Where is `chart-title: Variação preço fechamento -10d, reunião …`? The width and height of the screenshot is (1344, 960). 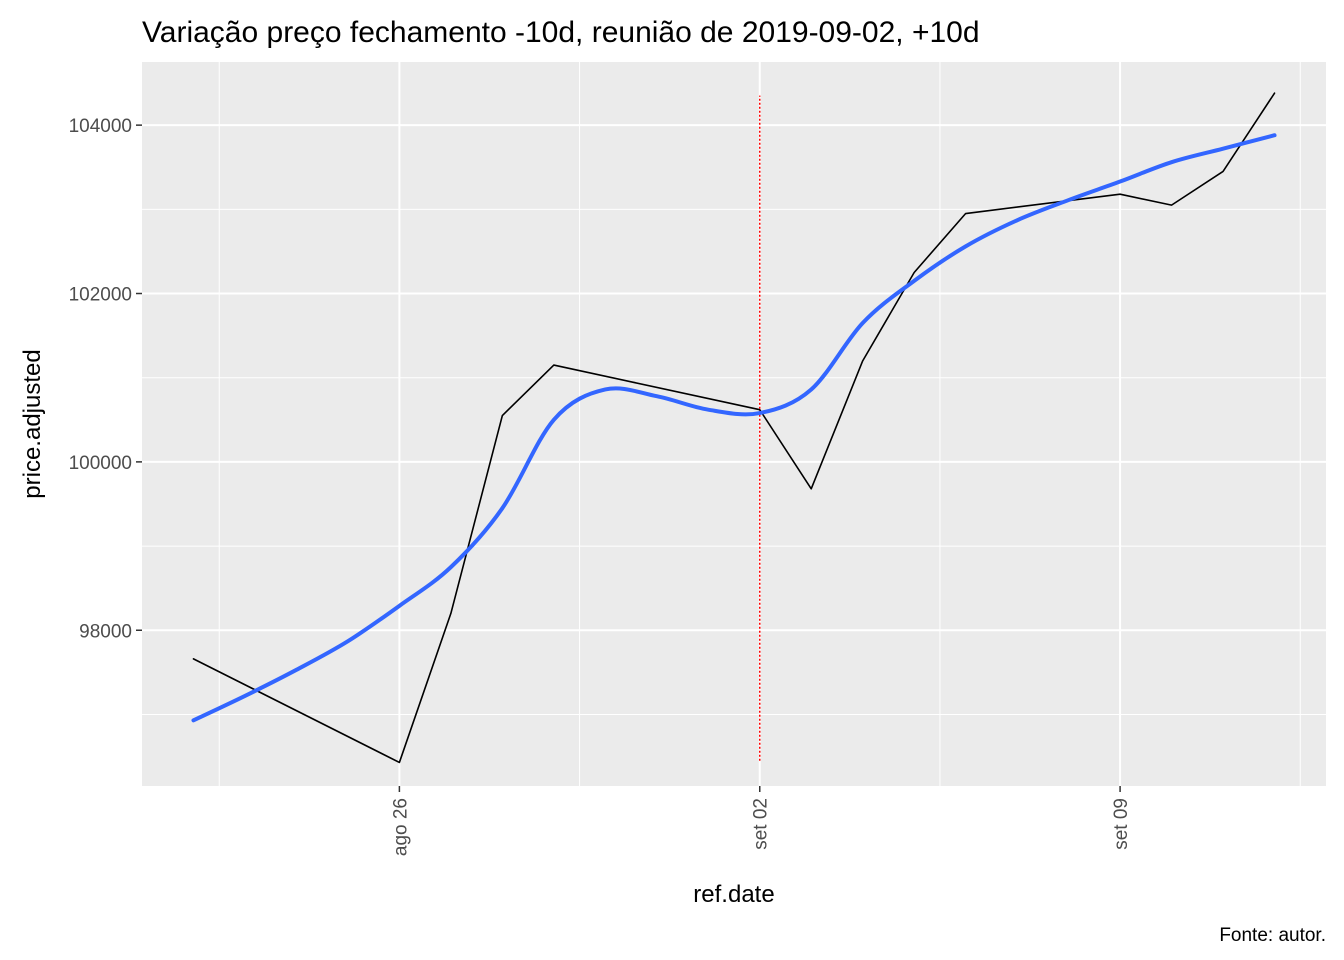 chart-title: Variação preço fechamento -10d, reunião … is located at coordinates (561, 32).